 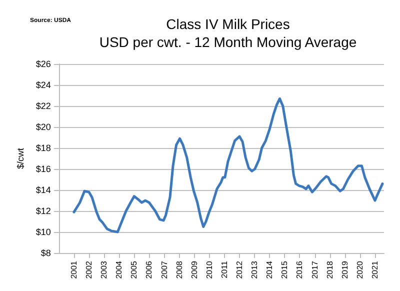 I want to click on chart-title: Class IV Milk Prices, so click(x=228, y=24).